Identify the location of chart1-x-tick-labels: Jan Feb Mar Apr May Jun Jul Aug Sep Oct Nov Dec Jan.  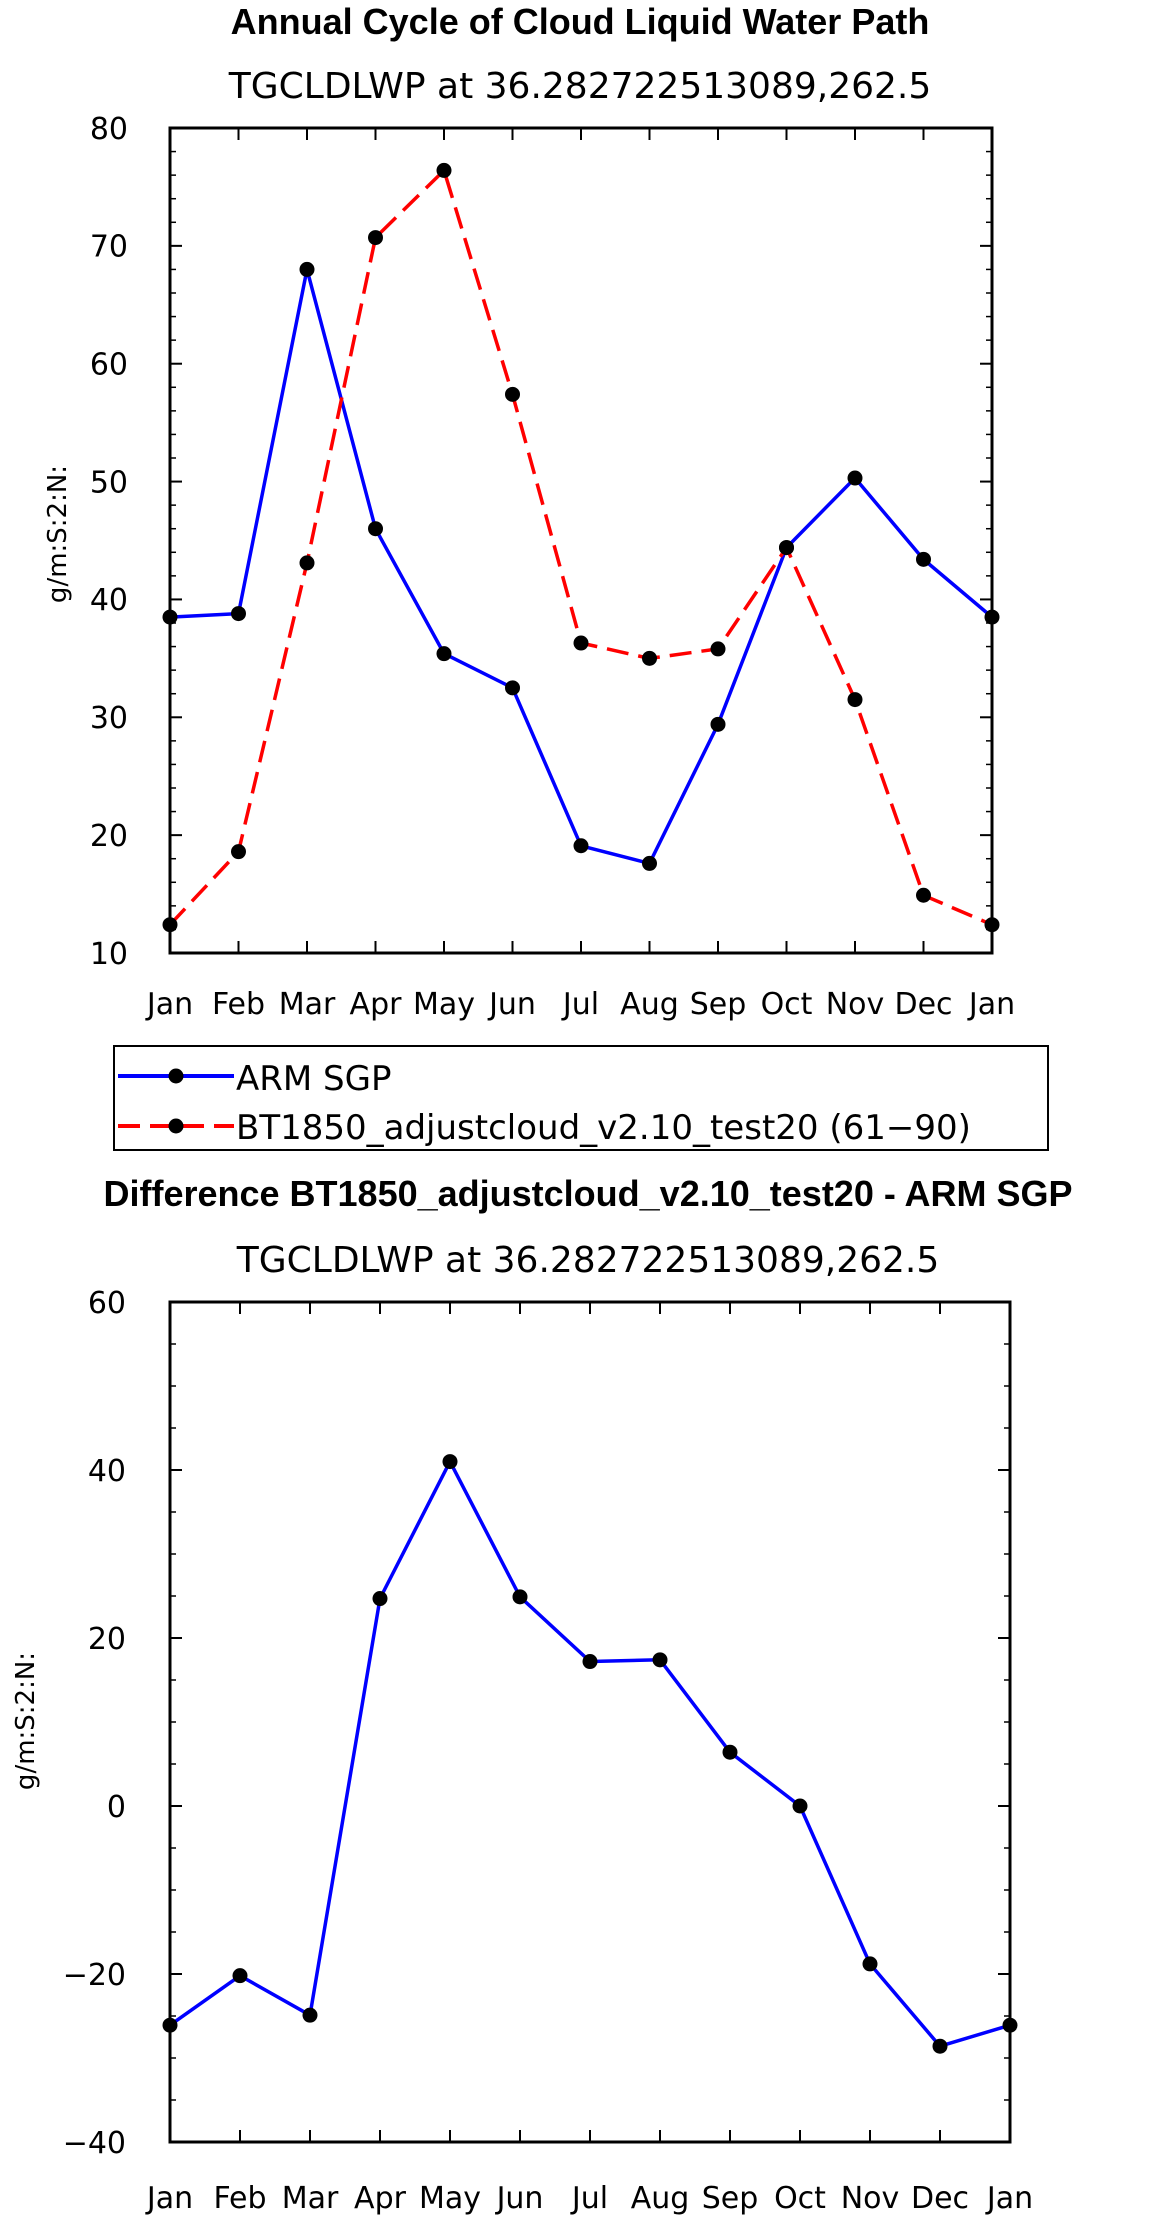
(580, 1004).